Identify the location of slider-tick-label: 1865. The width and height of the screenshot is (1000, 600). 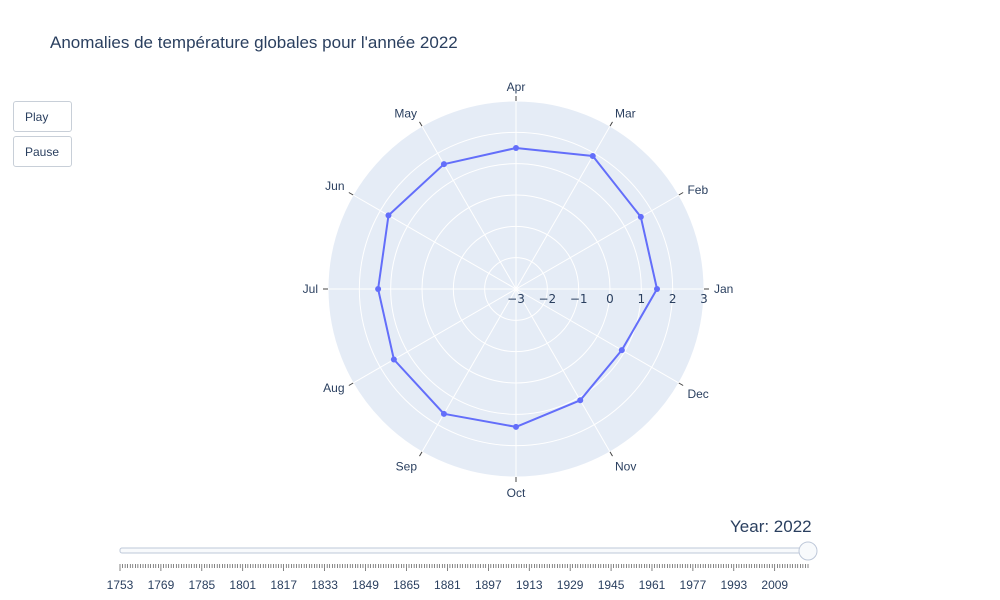
(406, 585).